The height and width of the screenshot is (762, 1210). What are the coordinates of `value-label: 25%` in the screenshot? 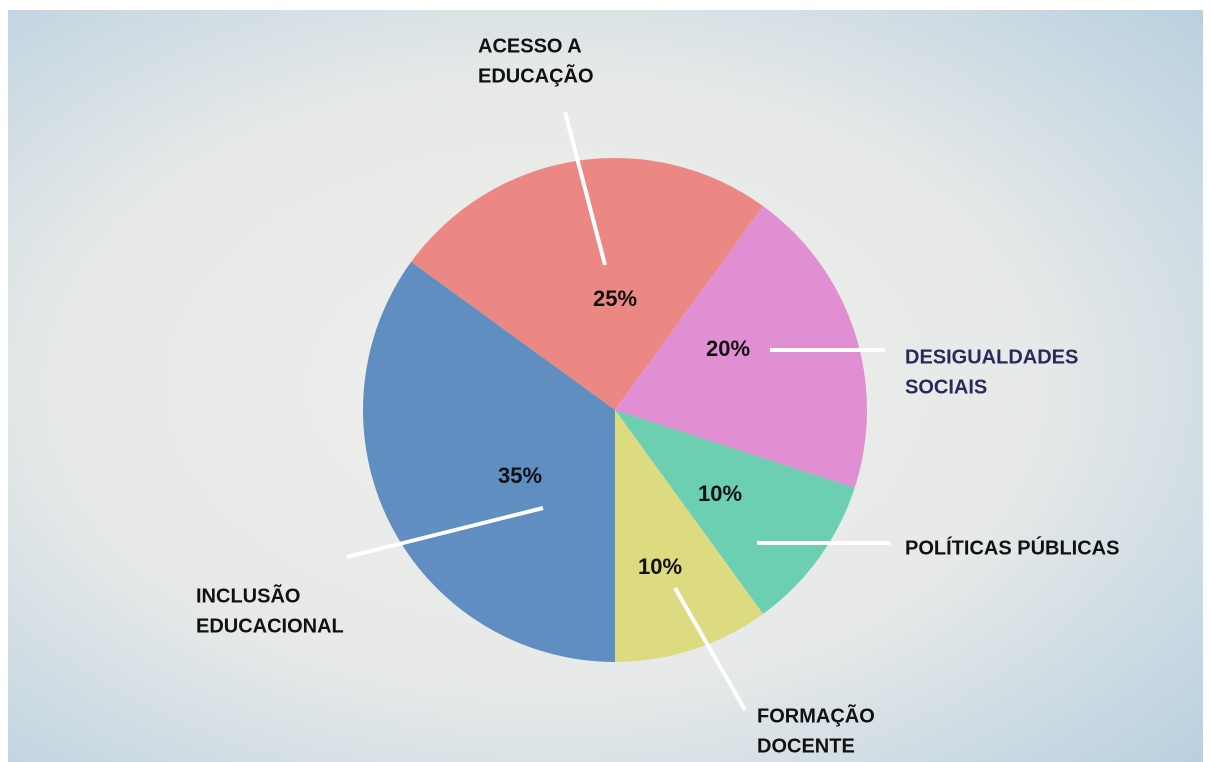 It's located at (615, 298).